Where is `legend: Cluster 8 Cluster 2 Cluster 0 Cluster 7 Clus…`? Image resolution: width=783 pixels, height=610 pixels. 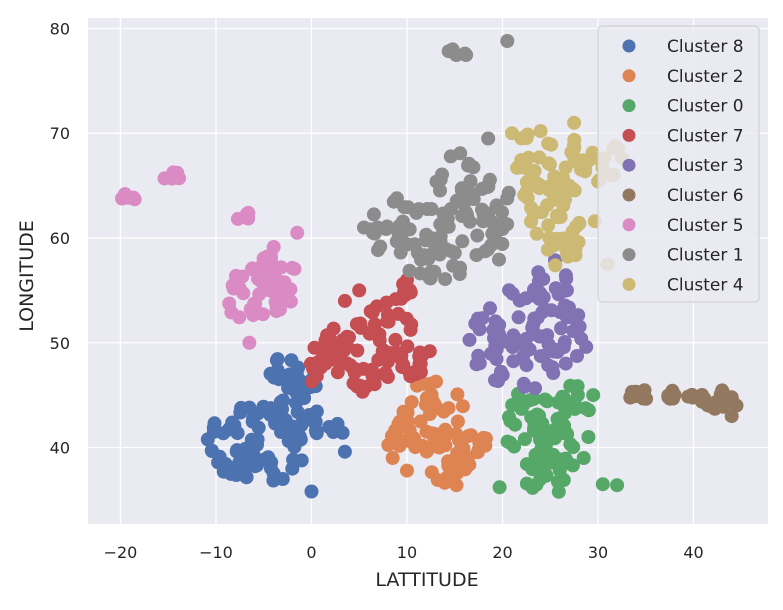
legend: Cluster 8 Cluster 2 Cluster 0 Cluster 7 Clus… is located at coordinates (678, 164).